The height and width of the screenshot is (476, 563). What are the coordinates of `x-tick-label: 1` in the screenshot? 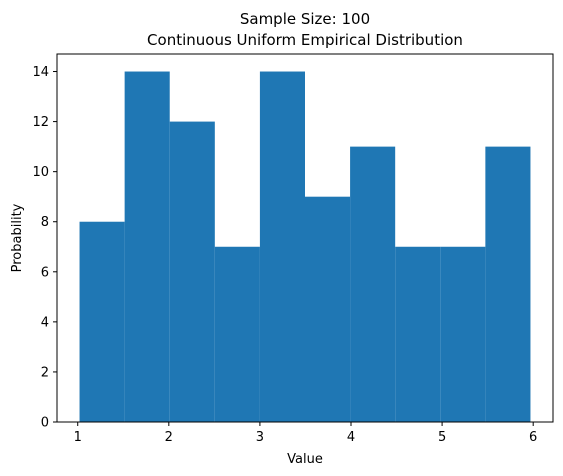 It's located at (78, 437).